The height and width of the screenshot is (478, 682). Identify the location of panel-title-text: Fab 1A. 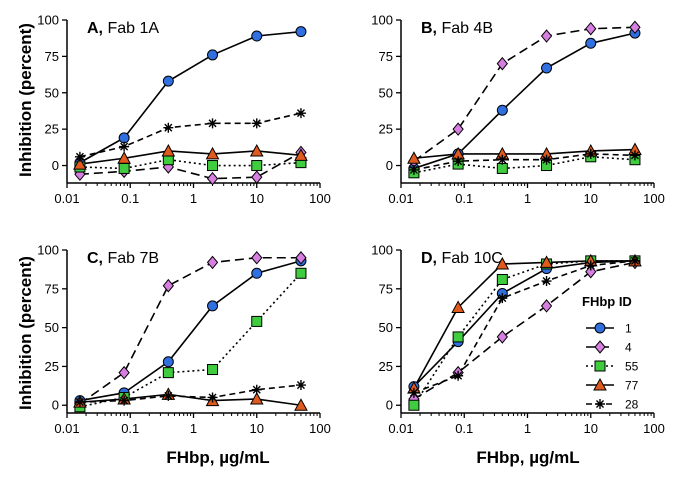
(133, 28).